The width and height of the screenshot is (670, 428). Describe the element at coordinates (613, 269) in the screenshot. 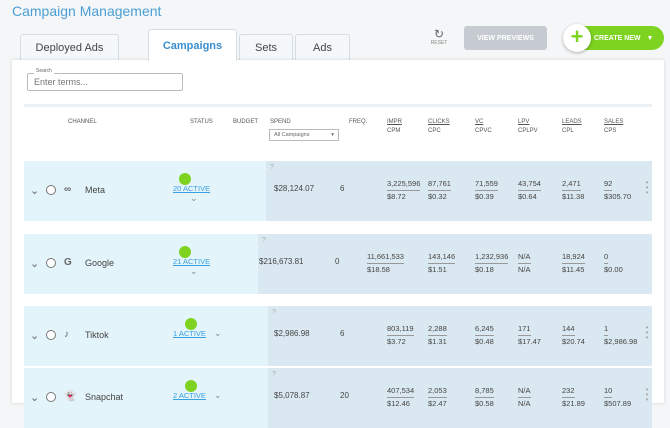

I see `metric-cost: $0.00` at that location.